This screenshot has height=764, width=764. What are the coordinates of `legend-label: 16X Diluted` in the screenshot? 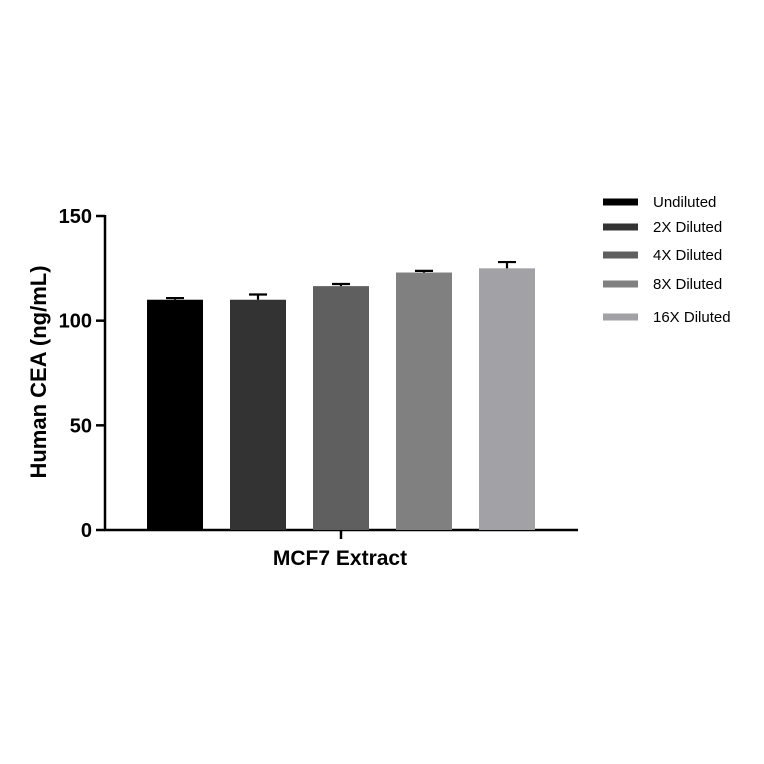 It's located at (692, 317).